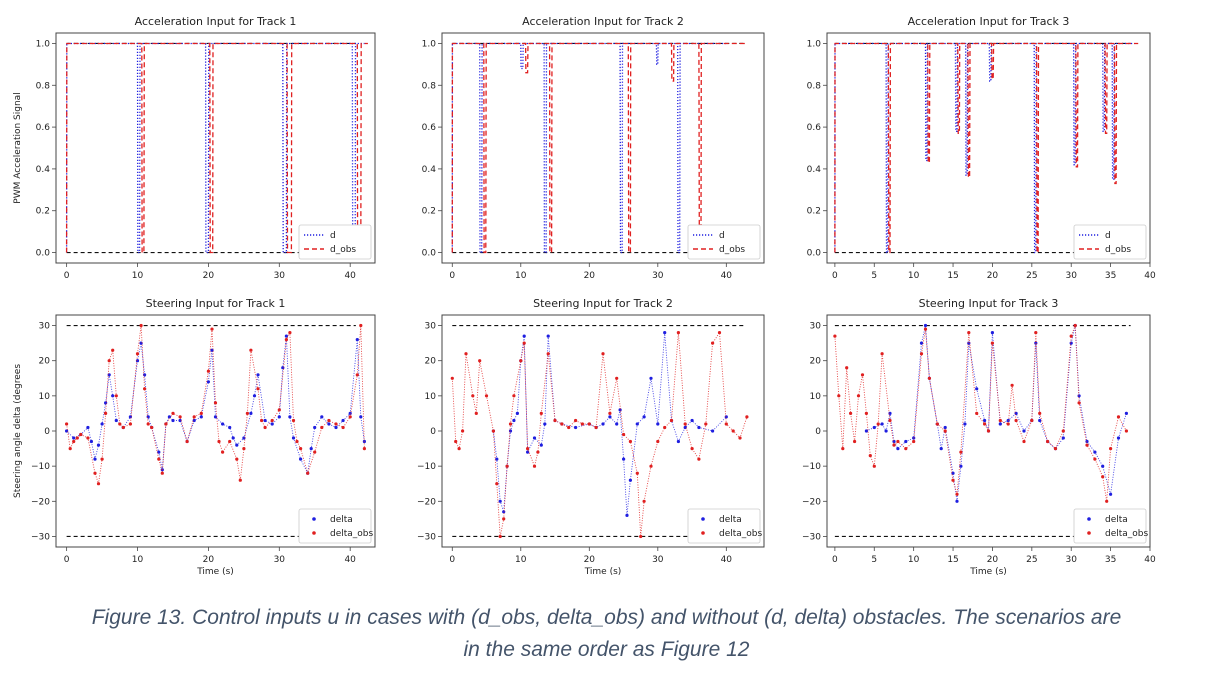  Describe the element at coordinates (816, 362) in the screenshot. I see `y-tick-label: 20` at that location.